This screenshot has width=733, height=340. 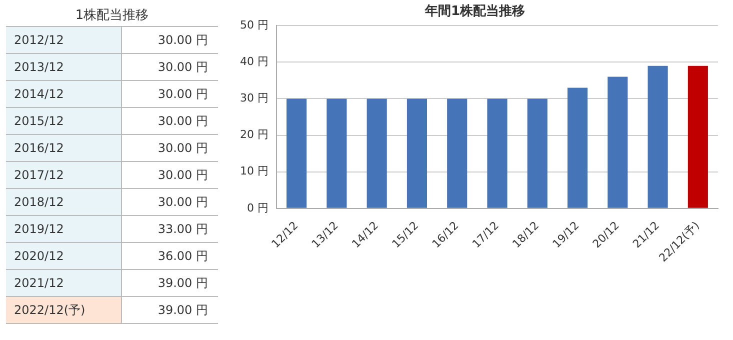 I want to click on y-tick-label: 50 円, so click(x=254, y=25).